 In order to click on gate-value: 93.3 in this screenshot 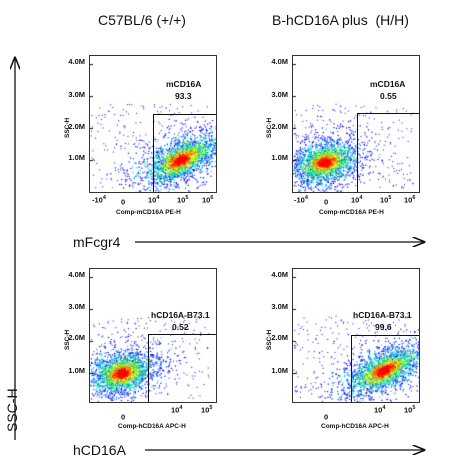, I will do `click(183, 96)`.